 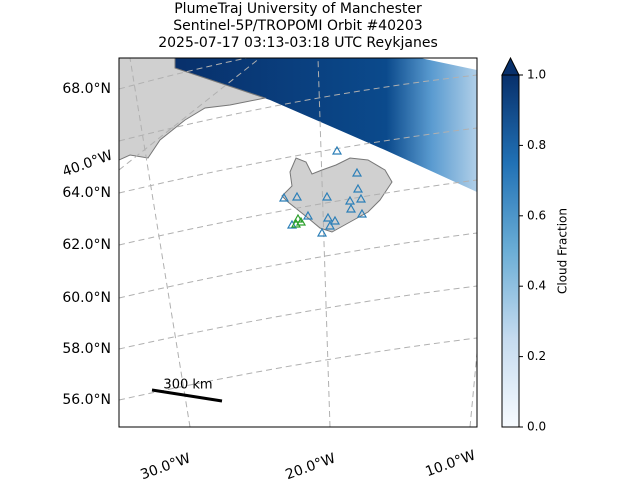 What do you see at coordinates (187, 385) in the screenshot?
I see `scale-label: 300 km` at bounding box center [187, 385].